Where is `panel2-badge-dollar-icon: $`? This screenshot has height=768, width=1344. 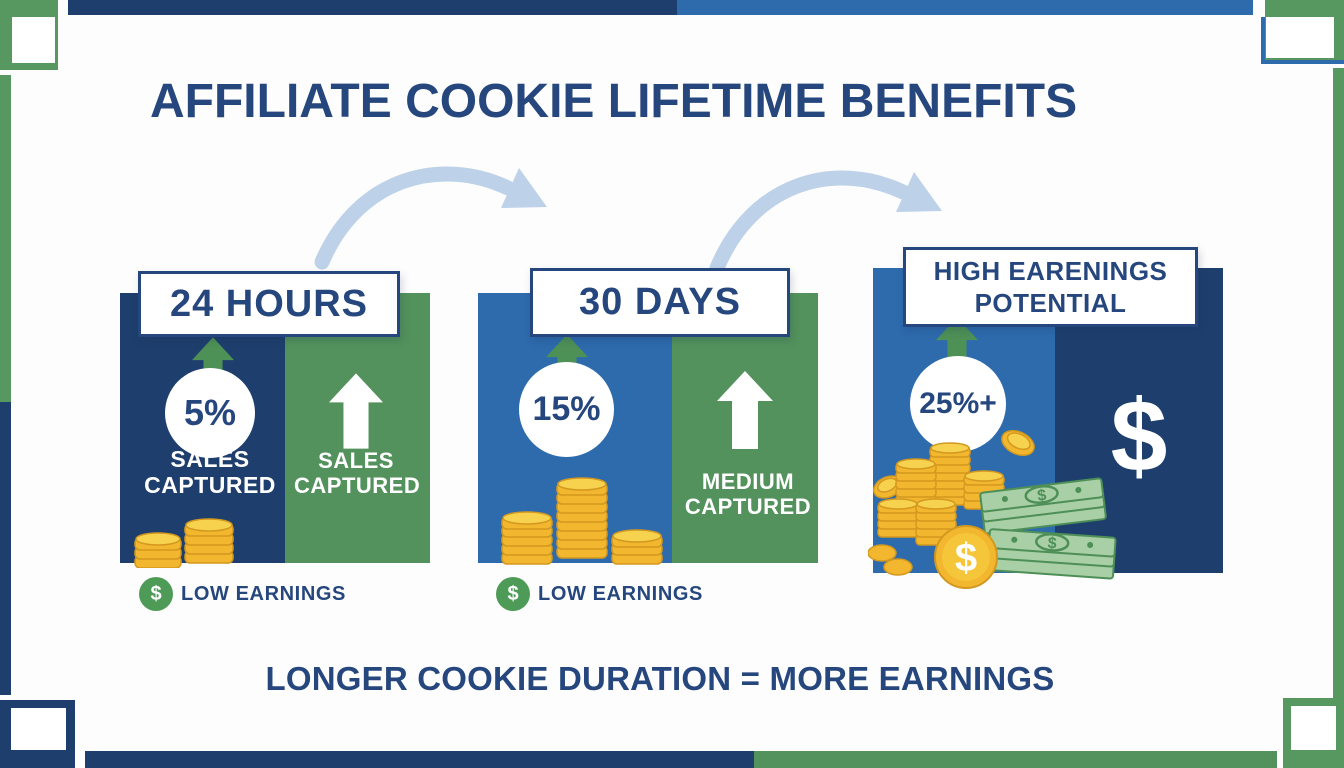 panel2-badge-dollar-icon: $ is located at coordinates (513, 594).